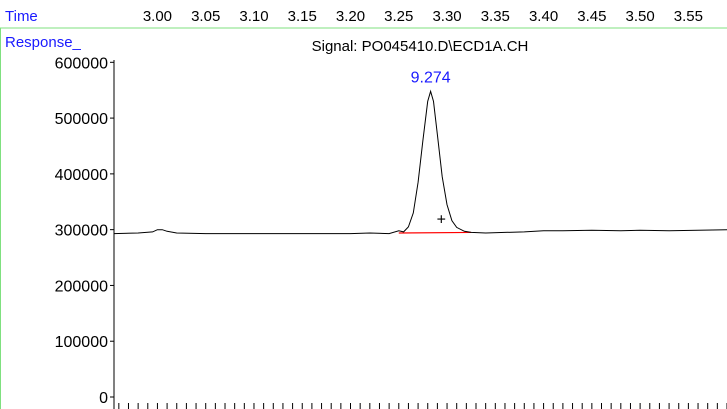 The image size is (727, 409). I want to click on x-tick-label: 3.20, so click(350, 16).